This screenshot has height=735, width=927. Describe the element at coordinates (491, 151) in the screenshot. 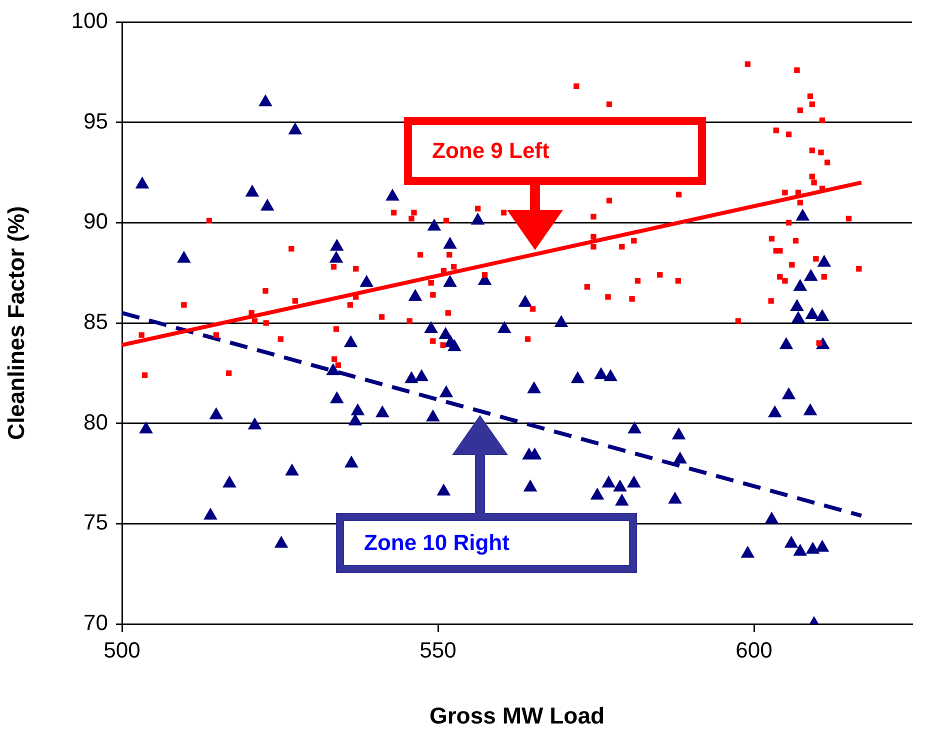

I see `annotation: Zone 9 Left` at that location.